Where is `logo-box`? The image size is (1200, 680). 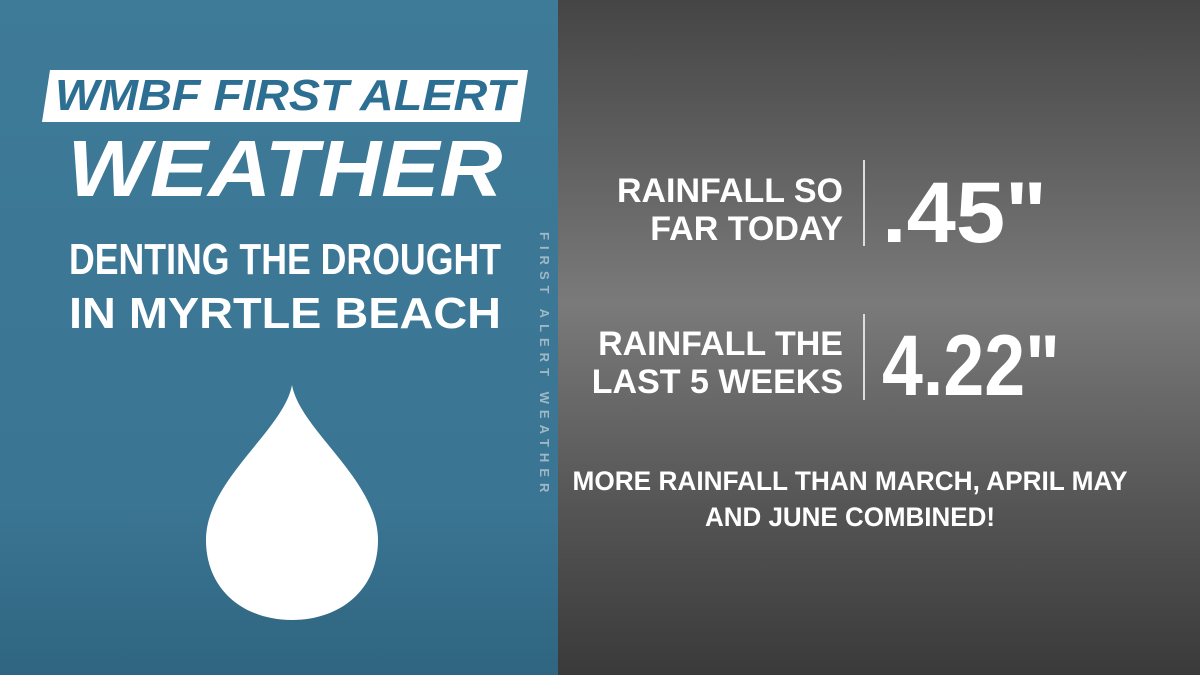 logo-box is located at coordinates (285, 96).